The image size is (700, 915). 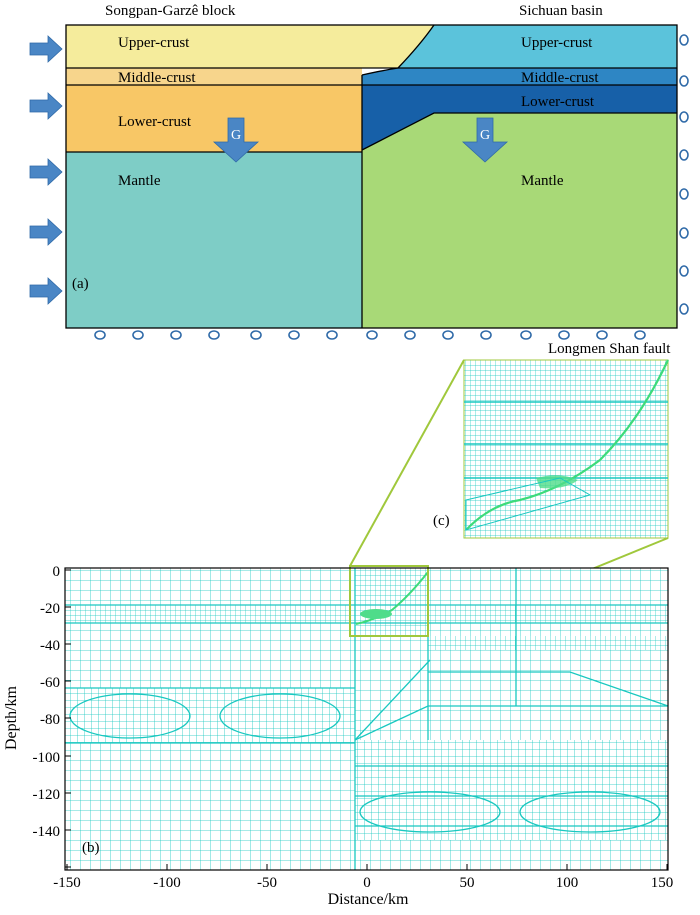 I want to click on x-tick-label: -50, so click(x=267, y=883).